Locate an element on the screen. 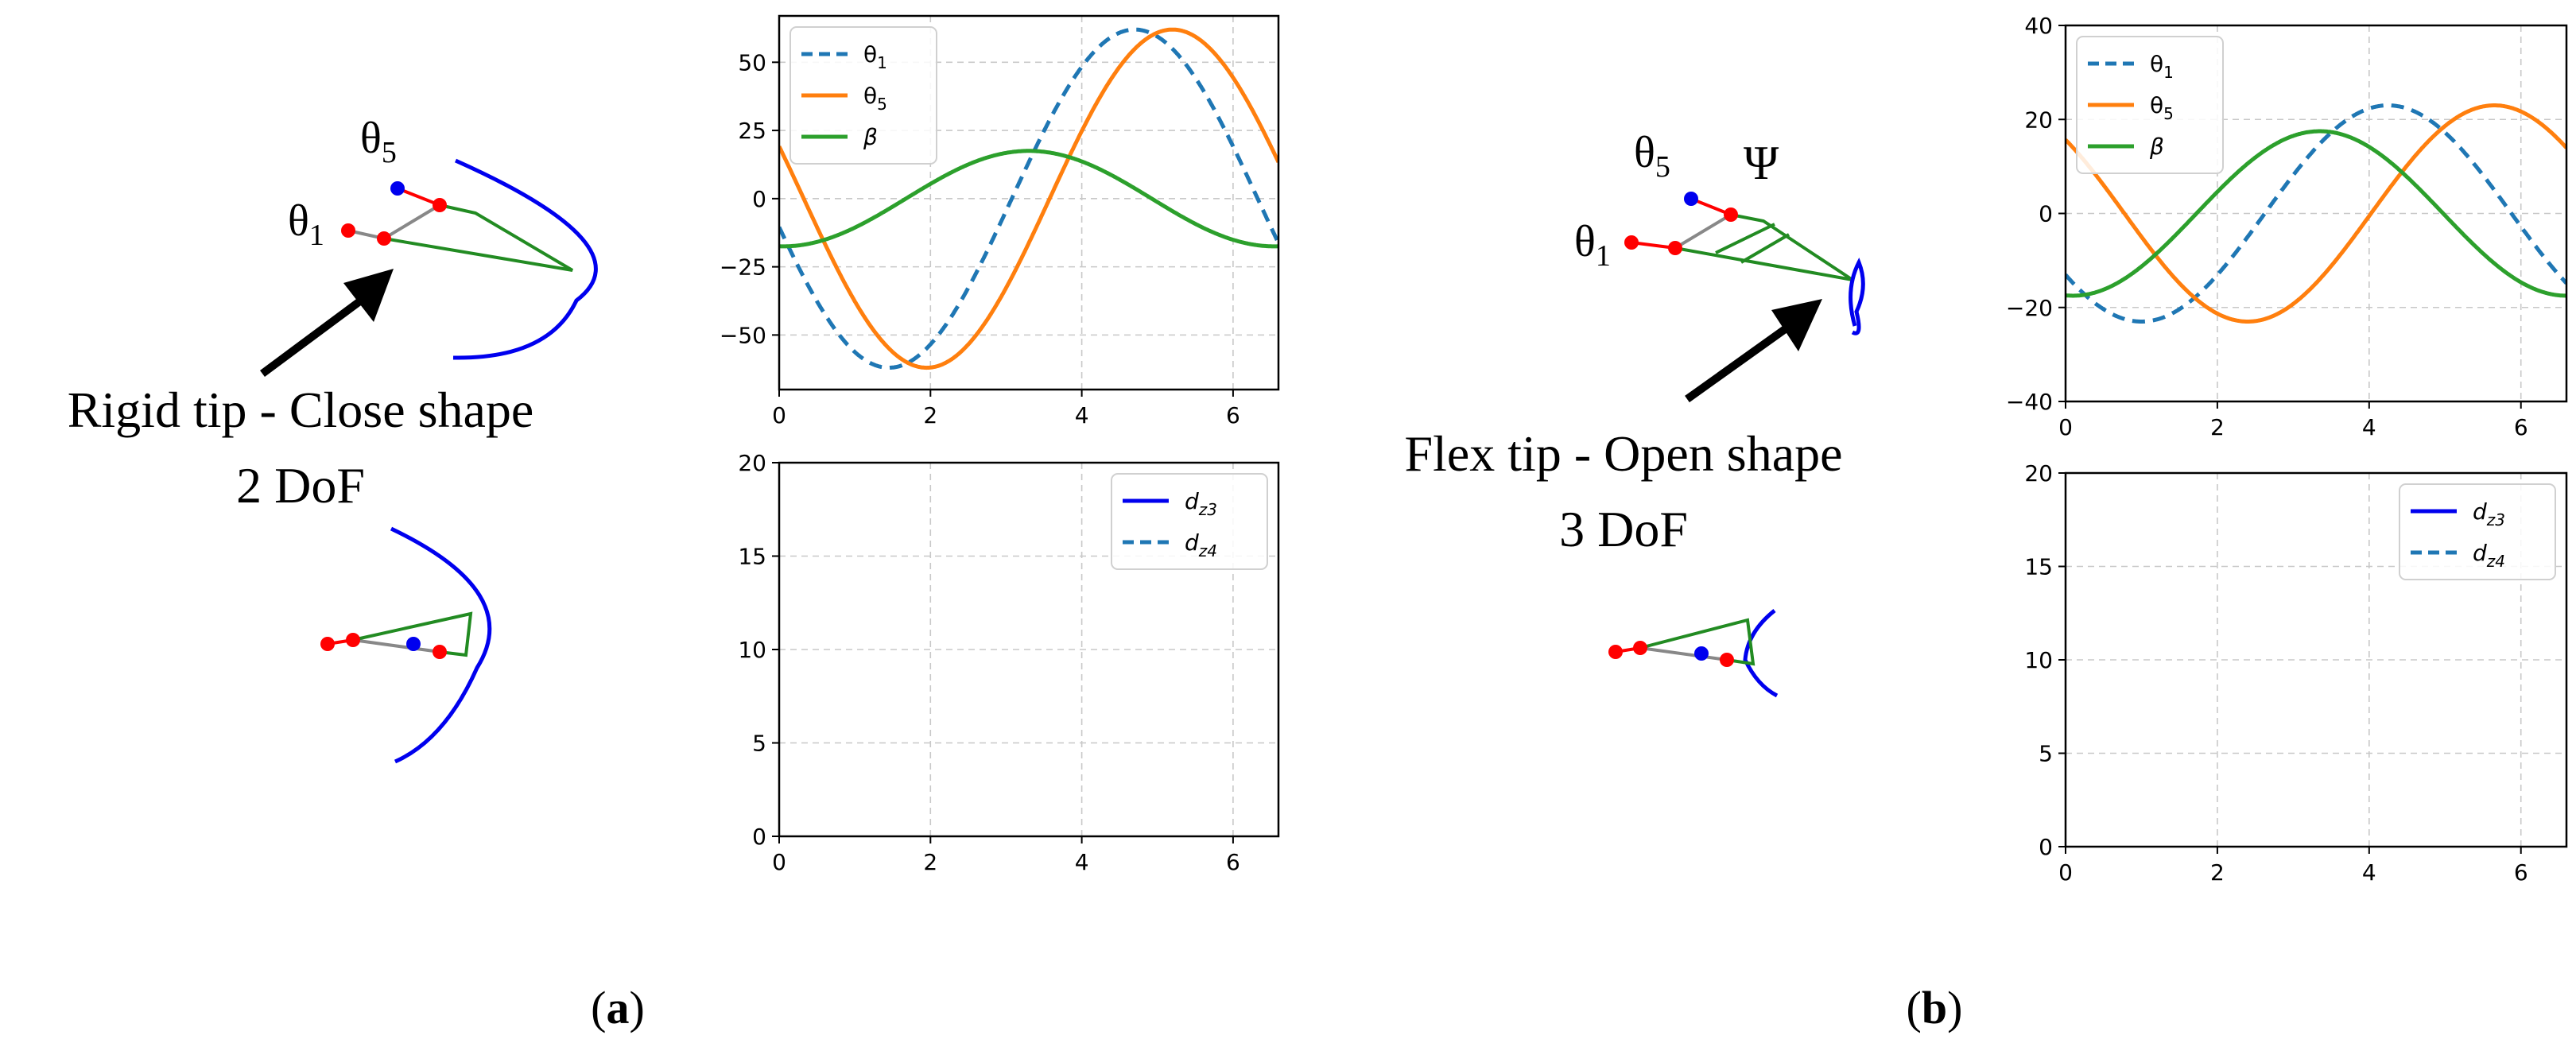 The width and height of the screenshot is (2576, 1047). chart-1-legend is located at coordinates (1189, 521).